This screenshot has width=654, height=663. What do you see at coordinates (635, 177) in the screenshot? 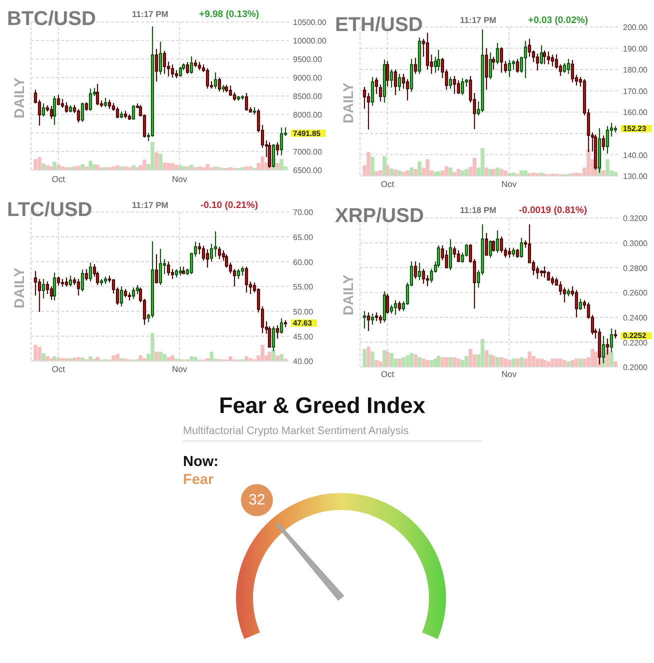
I see `y-tick-label: 130.00` at bounding box center [635, 177].